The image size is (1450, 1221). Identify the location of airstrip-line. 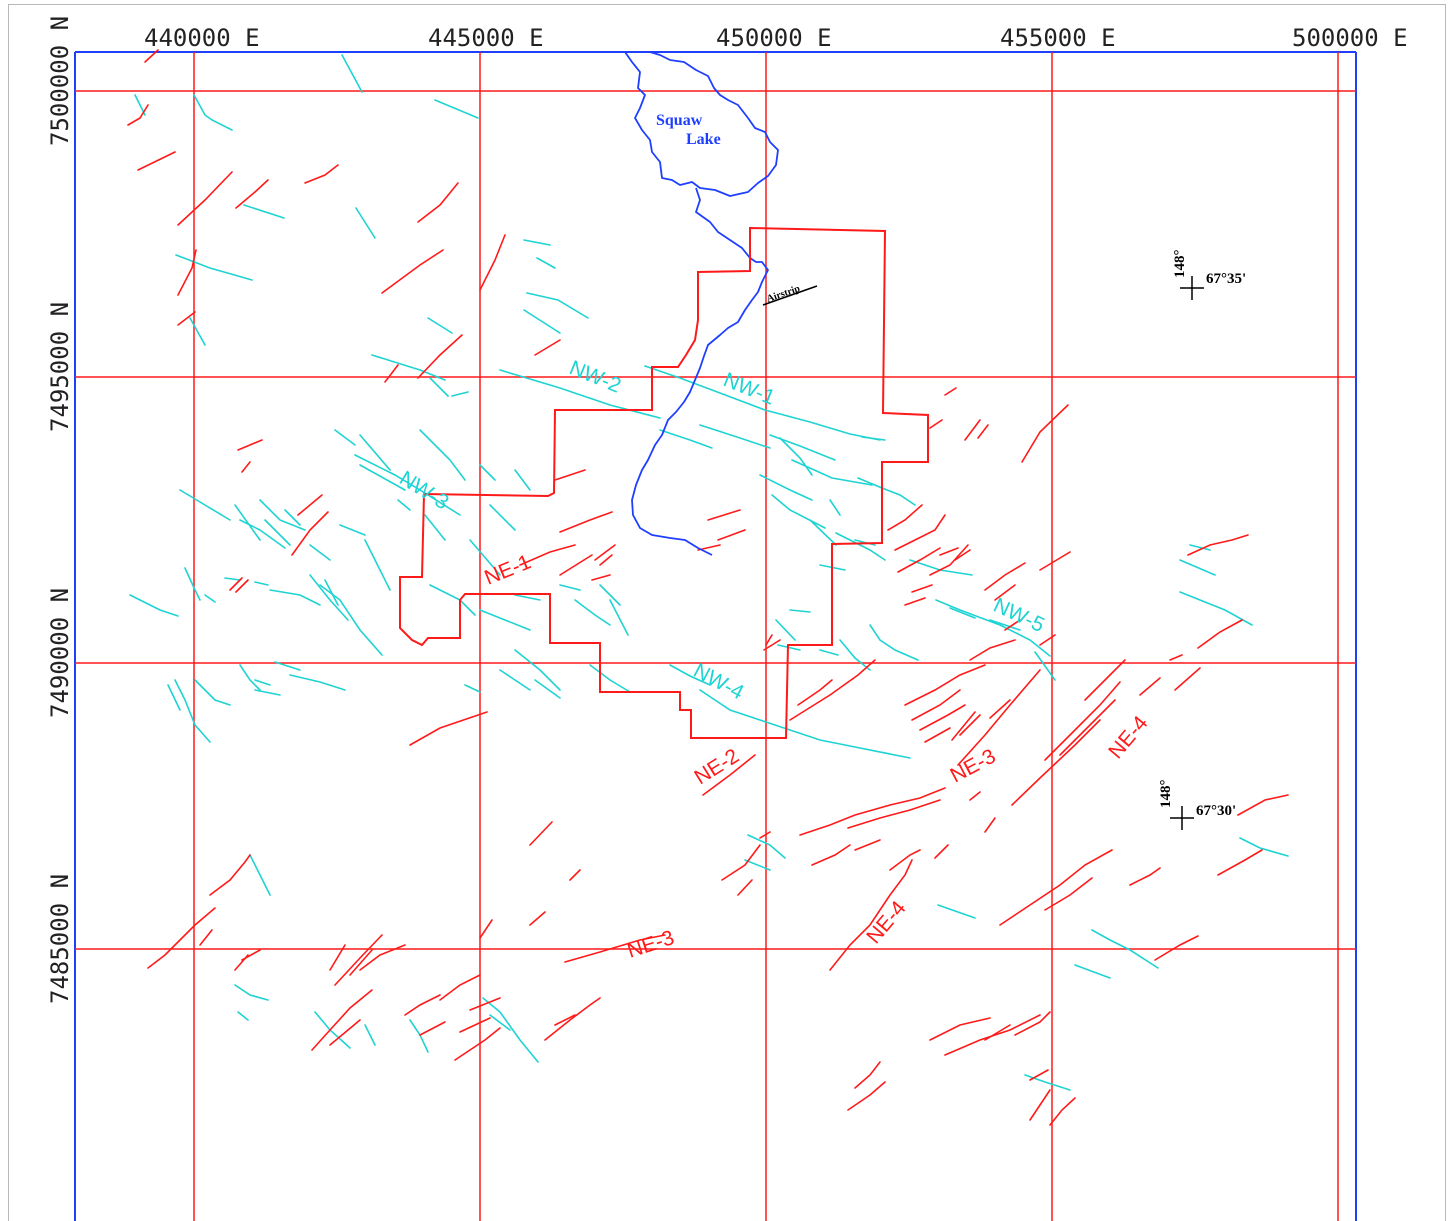
(790, 295).